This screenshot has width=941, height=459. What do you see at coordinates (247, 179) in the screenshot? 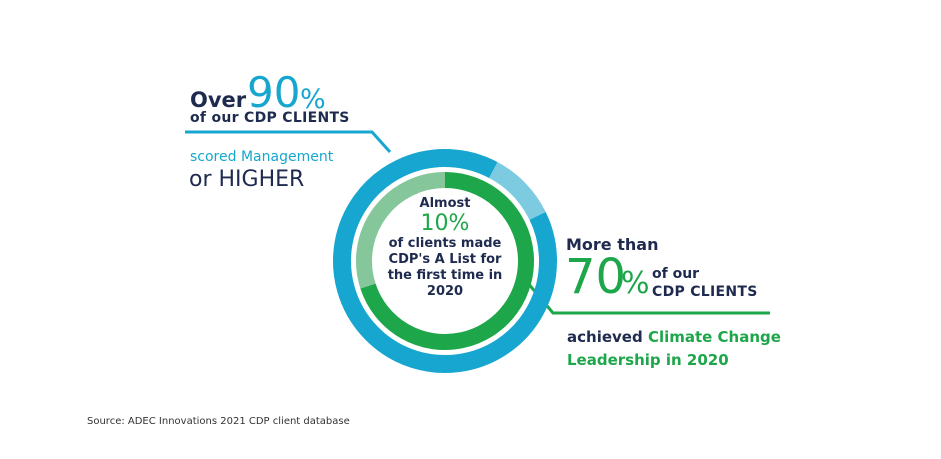
I see `left-line4: or HIGHER` at bounding box center [247, 179].